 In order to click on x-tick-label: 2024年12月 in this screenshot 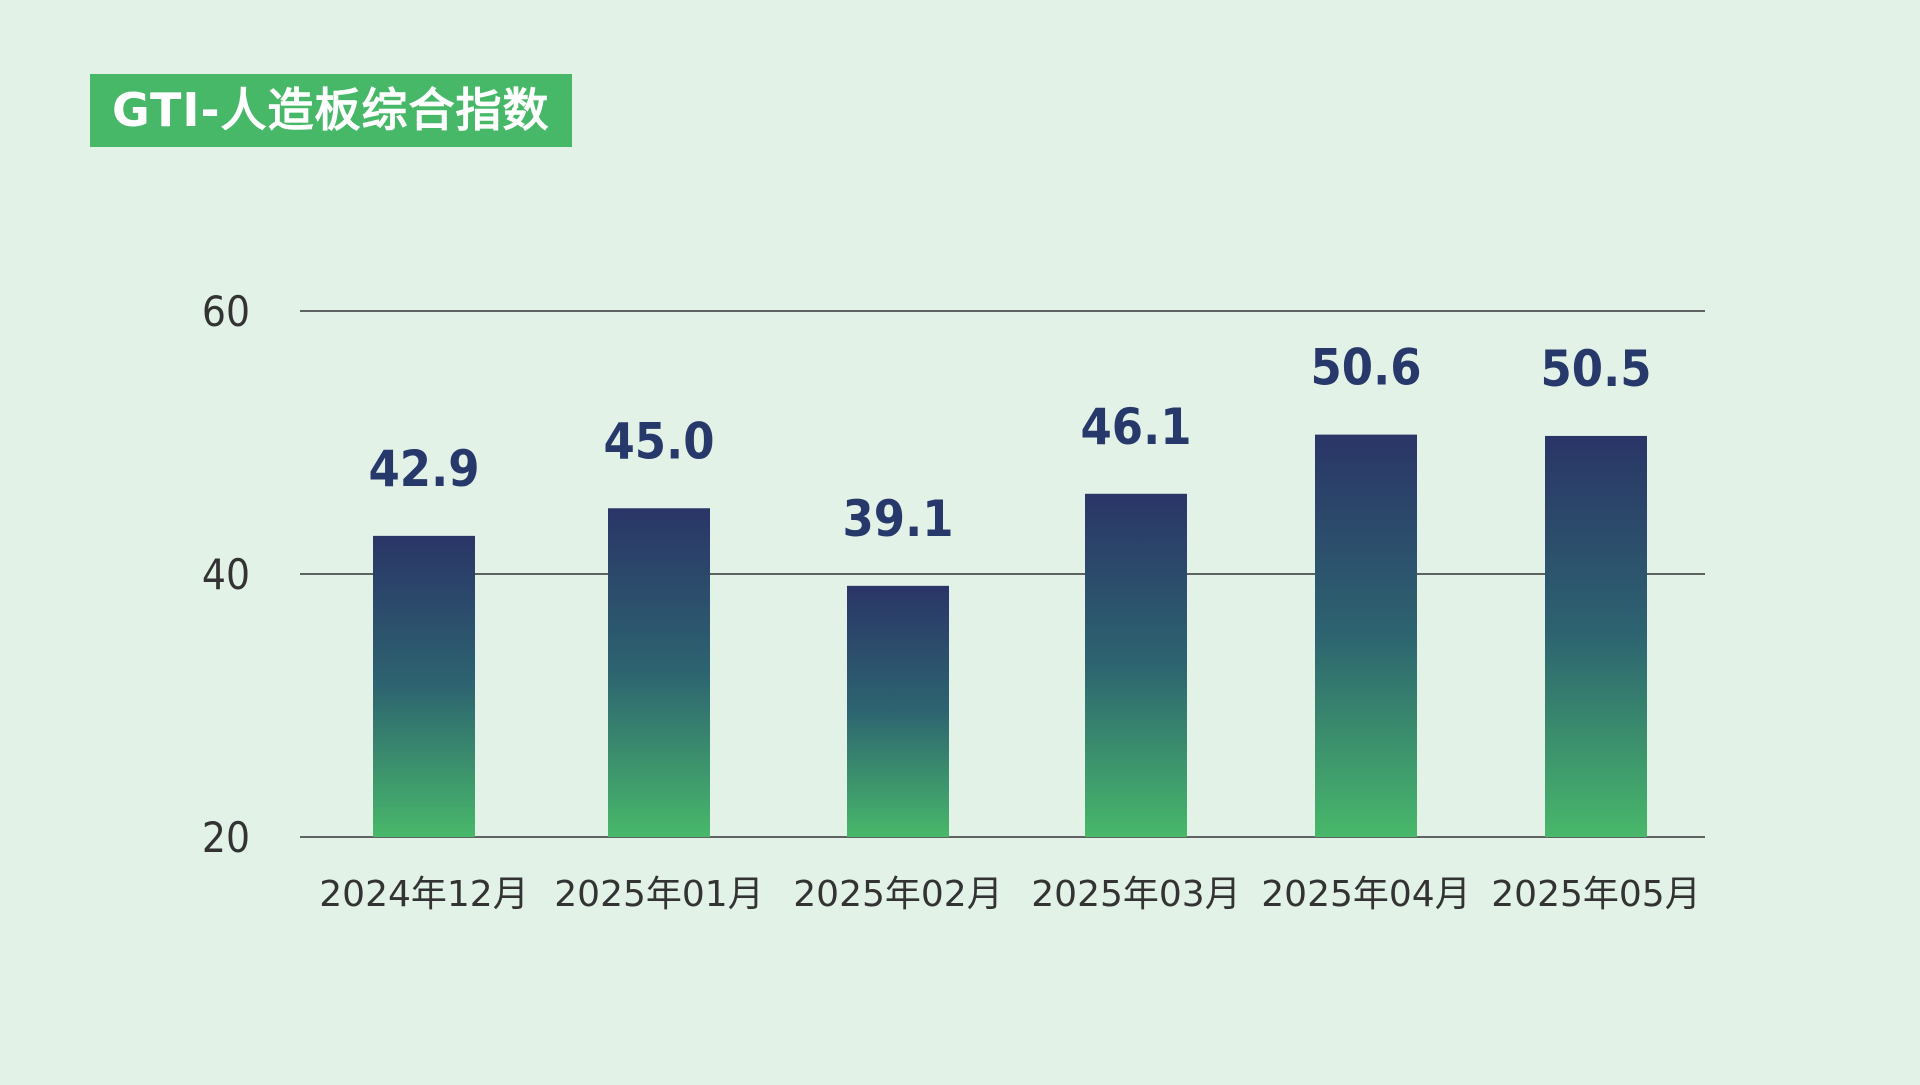, I will do `click(423, 894)`.